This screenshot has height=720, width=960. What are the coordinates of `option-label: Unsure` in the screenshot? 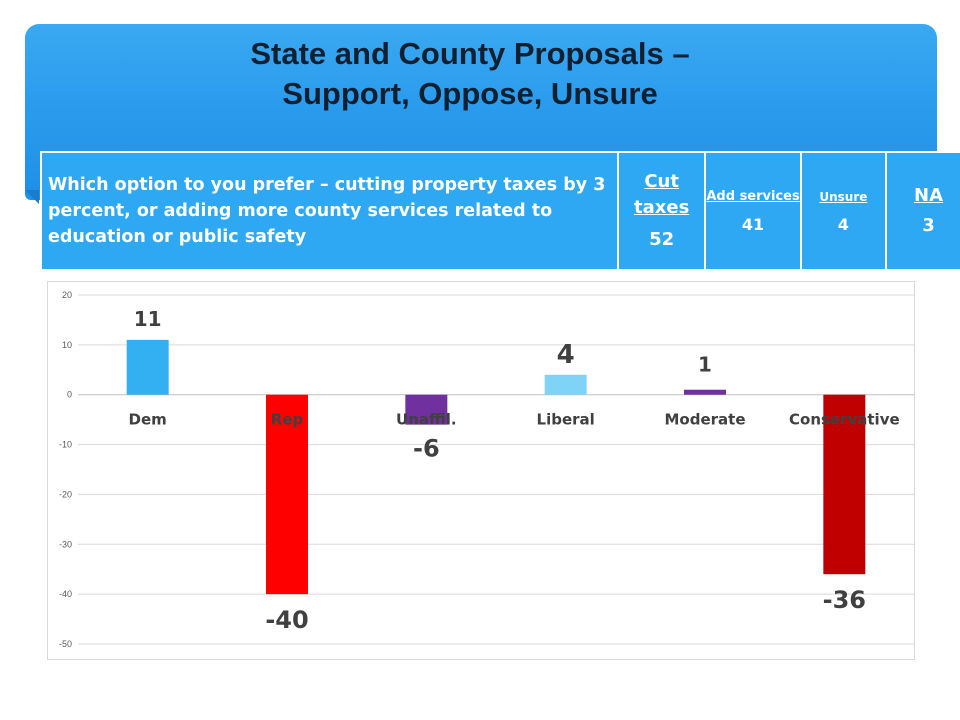 It's located at (843, 197).